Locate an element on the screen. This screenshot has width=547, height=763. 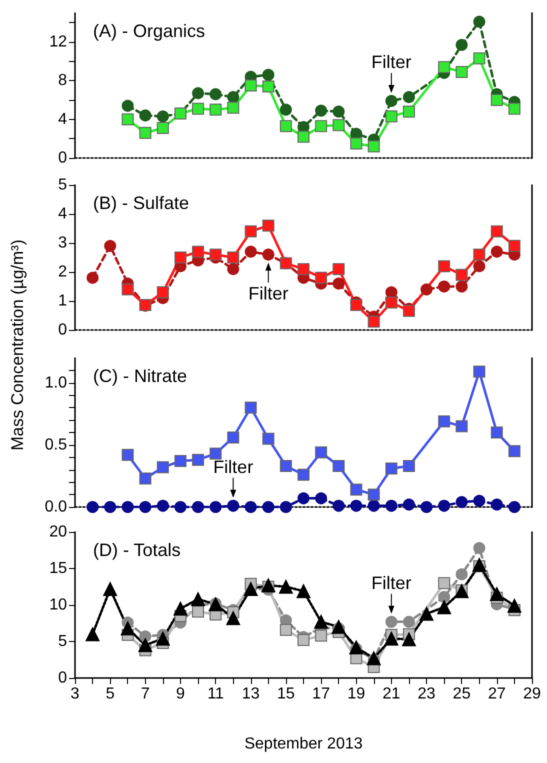
x-tick-label: 27 is located at coordinates (497, 694).